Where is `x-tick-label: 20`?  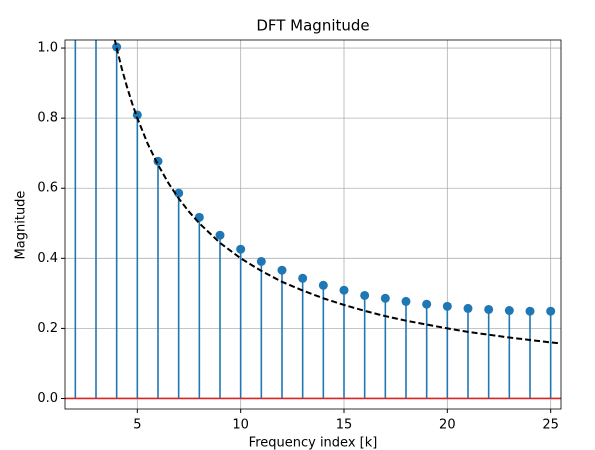
x-tick-label: 20 is located at coordinates (447, 425).